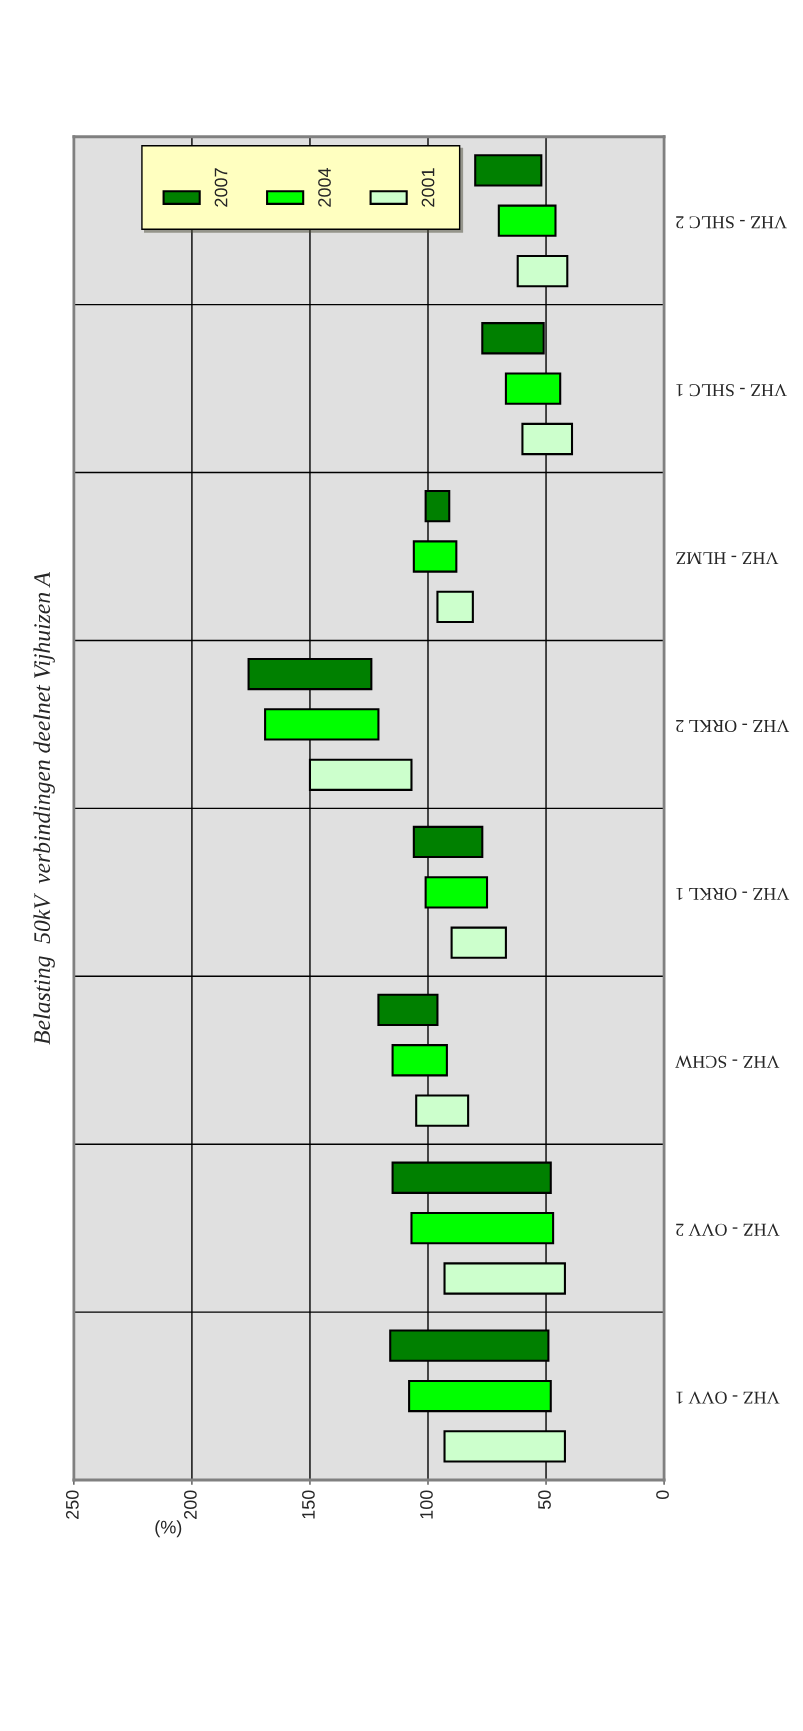 This screenshot has width=803, height=1731. Describe the element at coordinates (221, 187) in the screenshot. I see `legend-label: 2007` at that location.